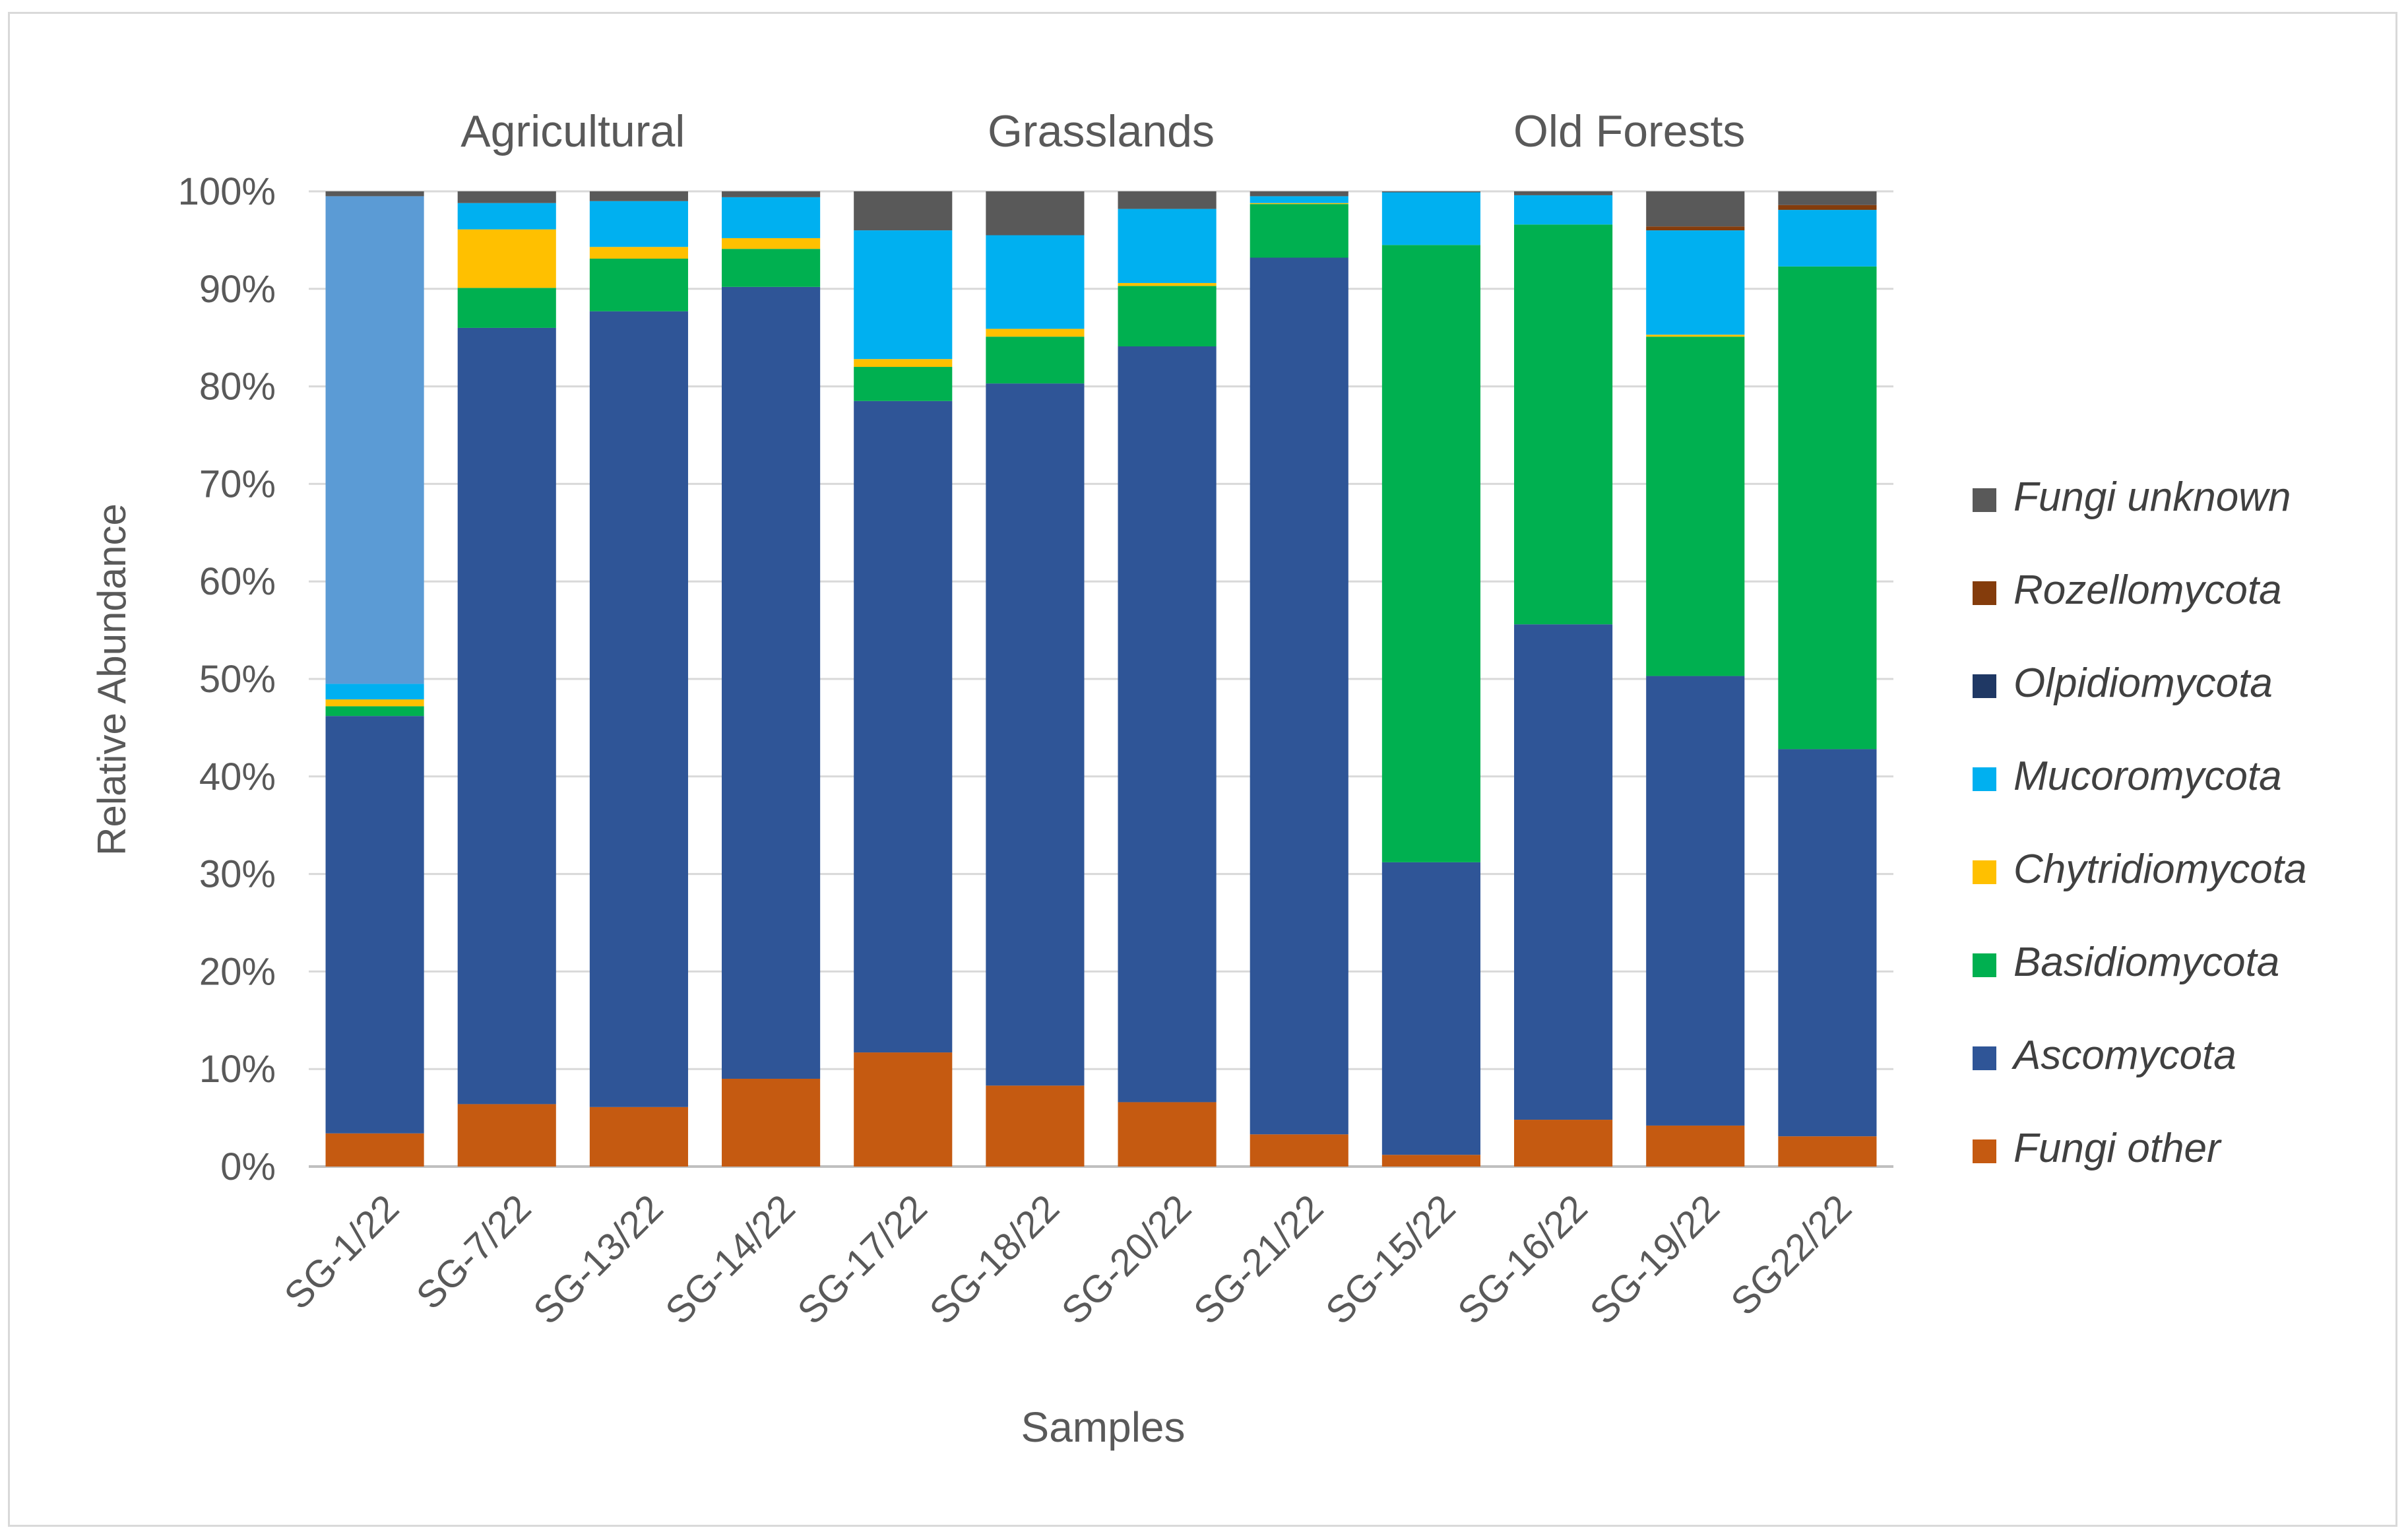 The width and height of the screenshot is (2408, 1538). I want to click on x-tick-label: SG-21/22, so click(1259, 1259).